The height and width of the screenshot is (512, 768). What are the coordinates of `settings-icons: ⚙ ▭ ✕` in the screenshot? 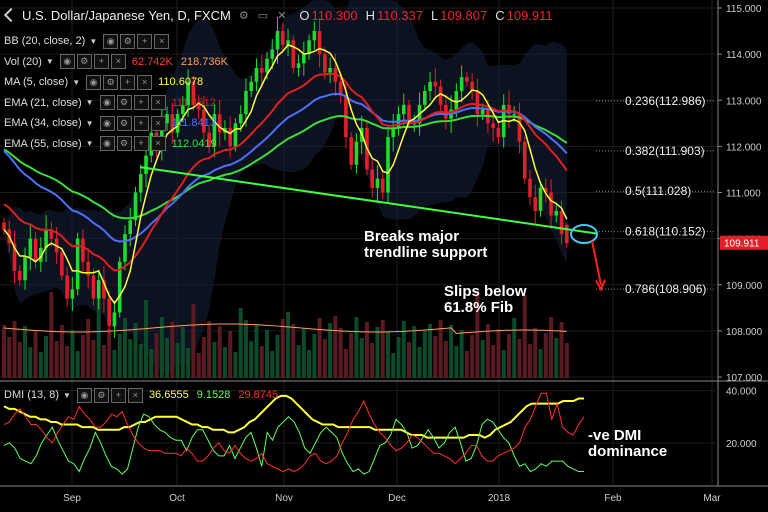 It's located at (264, 15).